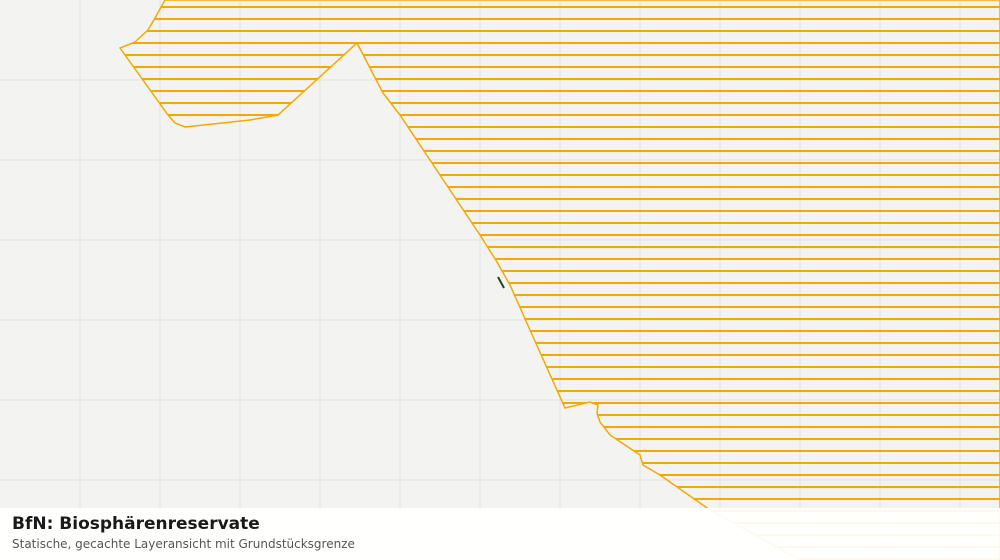  I want to click on parcel-boundary, so click(501, 282).